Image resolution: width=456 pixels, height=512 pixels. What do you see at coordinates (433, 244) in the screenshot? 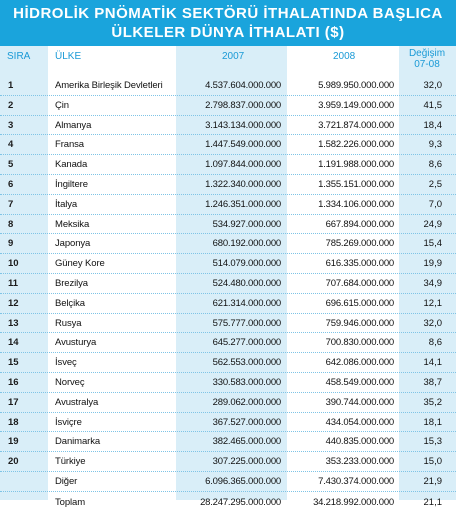
I see `change-cell: 15,4` at bounding box center [433, 244].